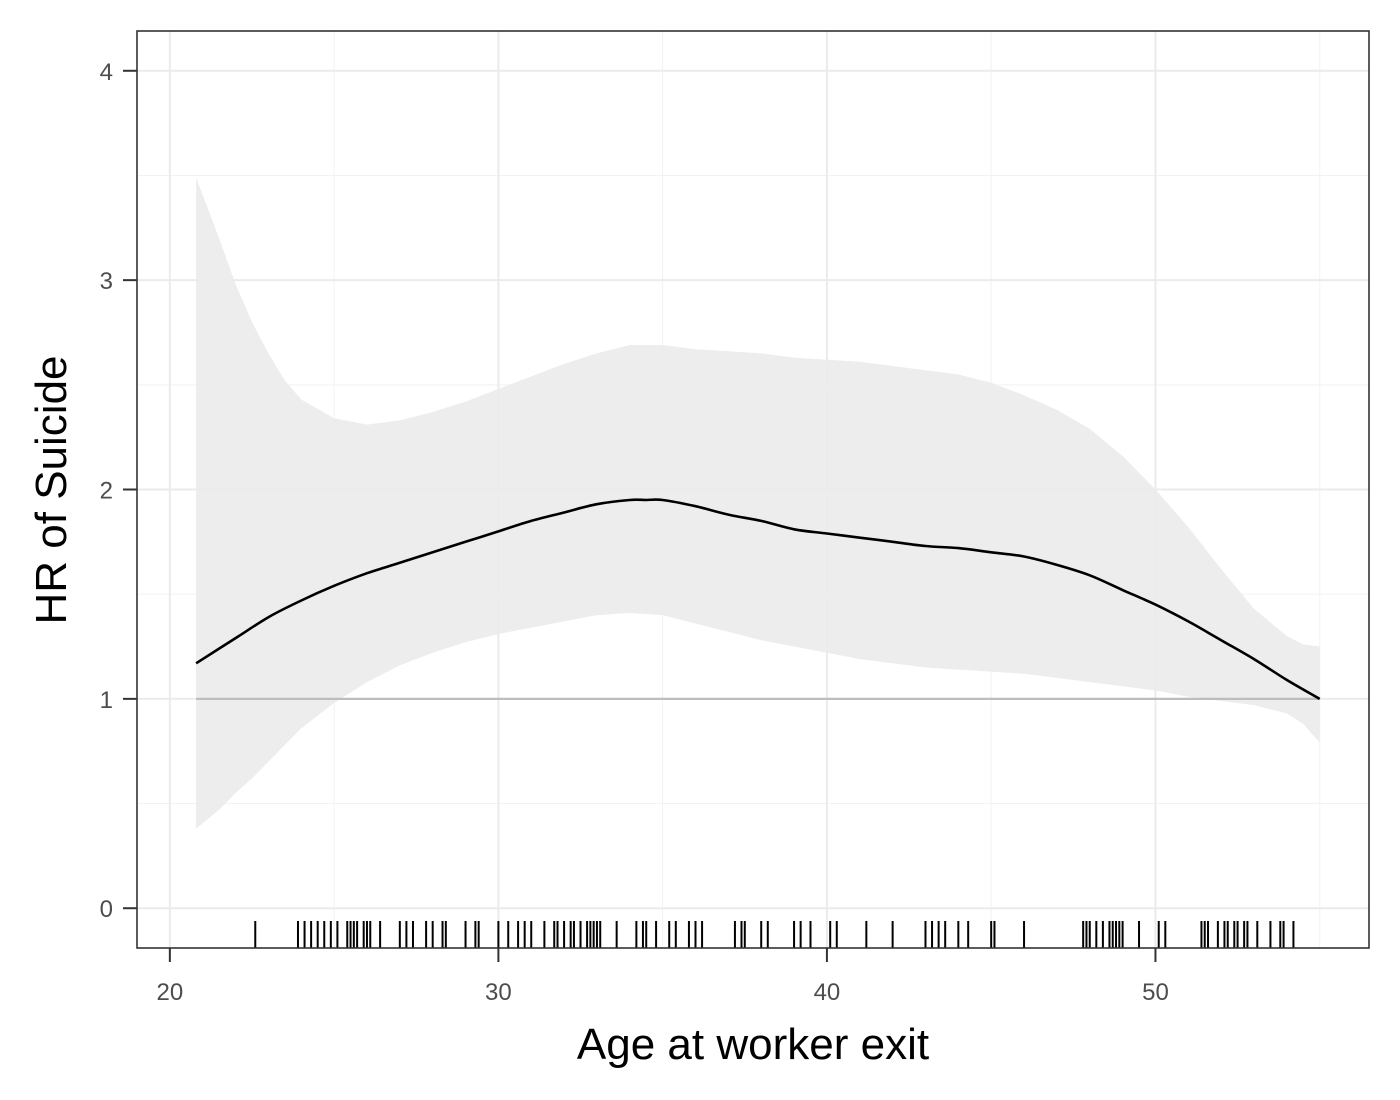  I want to click on y-tick-label: 4, so click(106, 72).